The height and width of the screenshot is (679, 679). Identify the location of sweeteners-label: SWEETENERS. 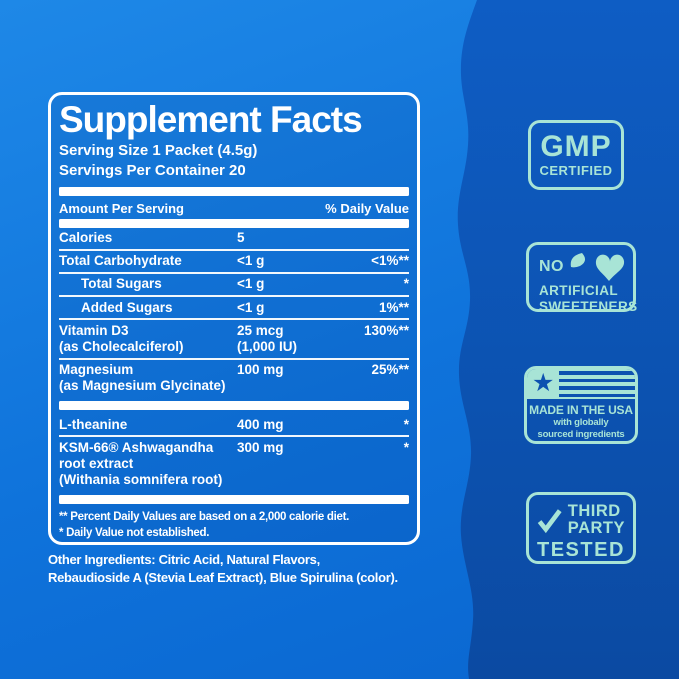
(588, 306).